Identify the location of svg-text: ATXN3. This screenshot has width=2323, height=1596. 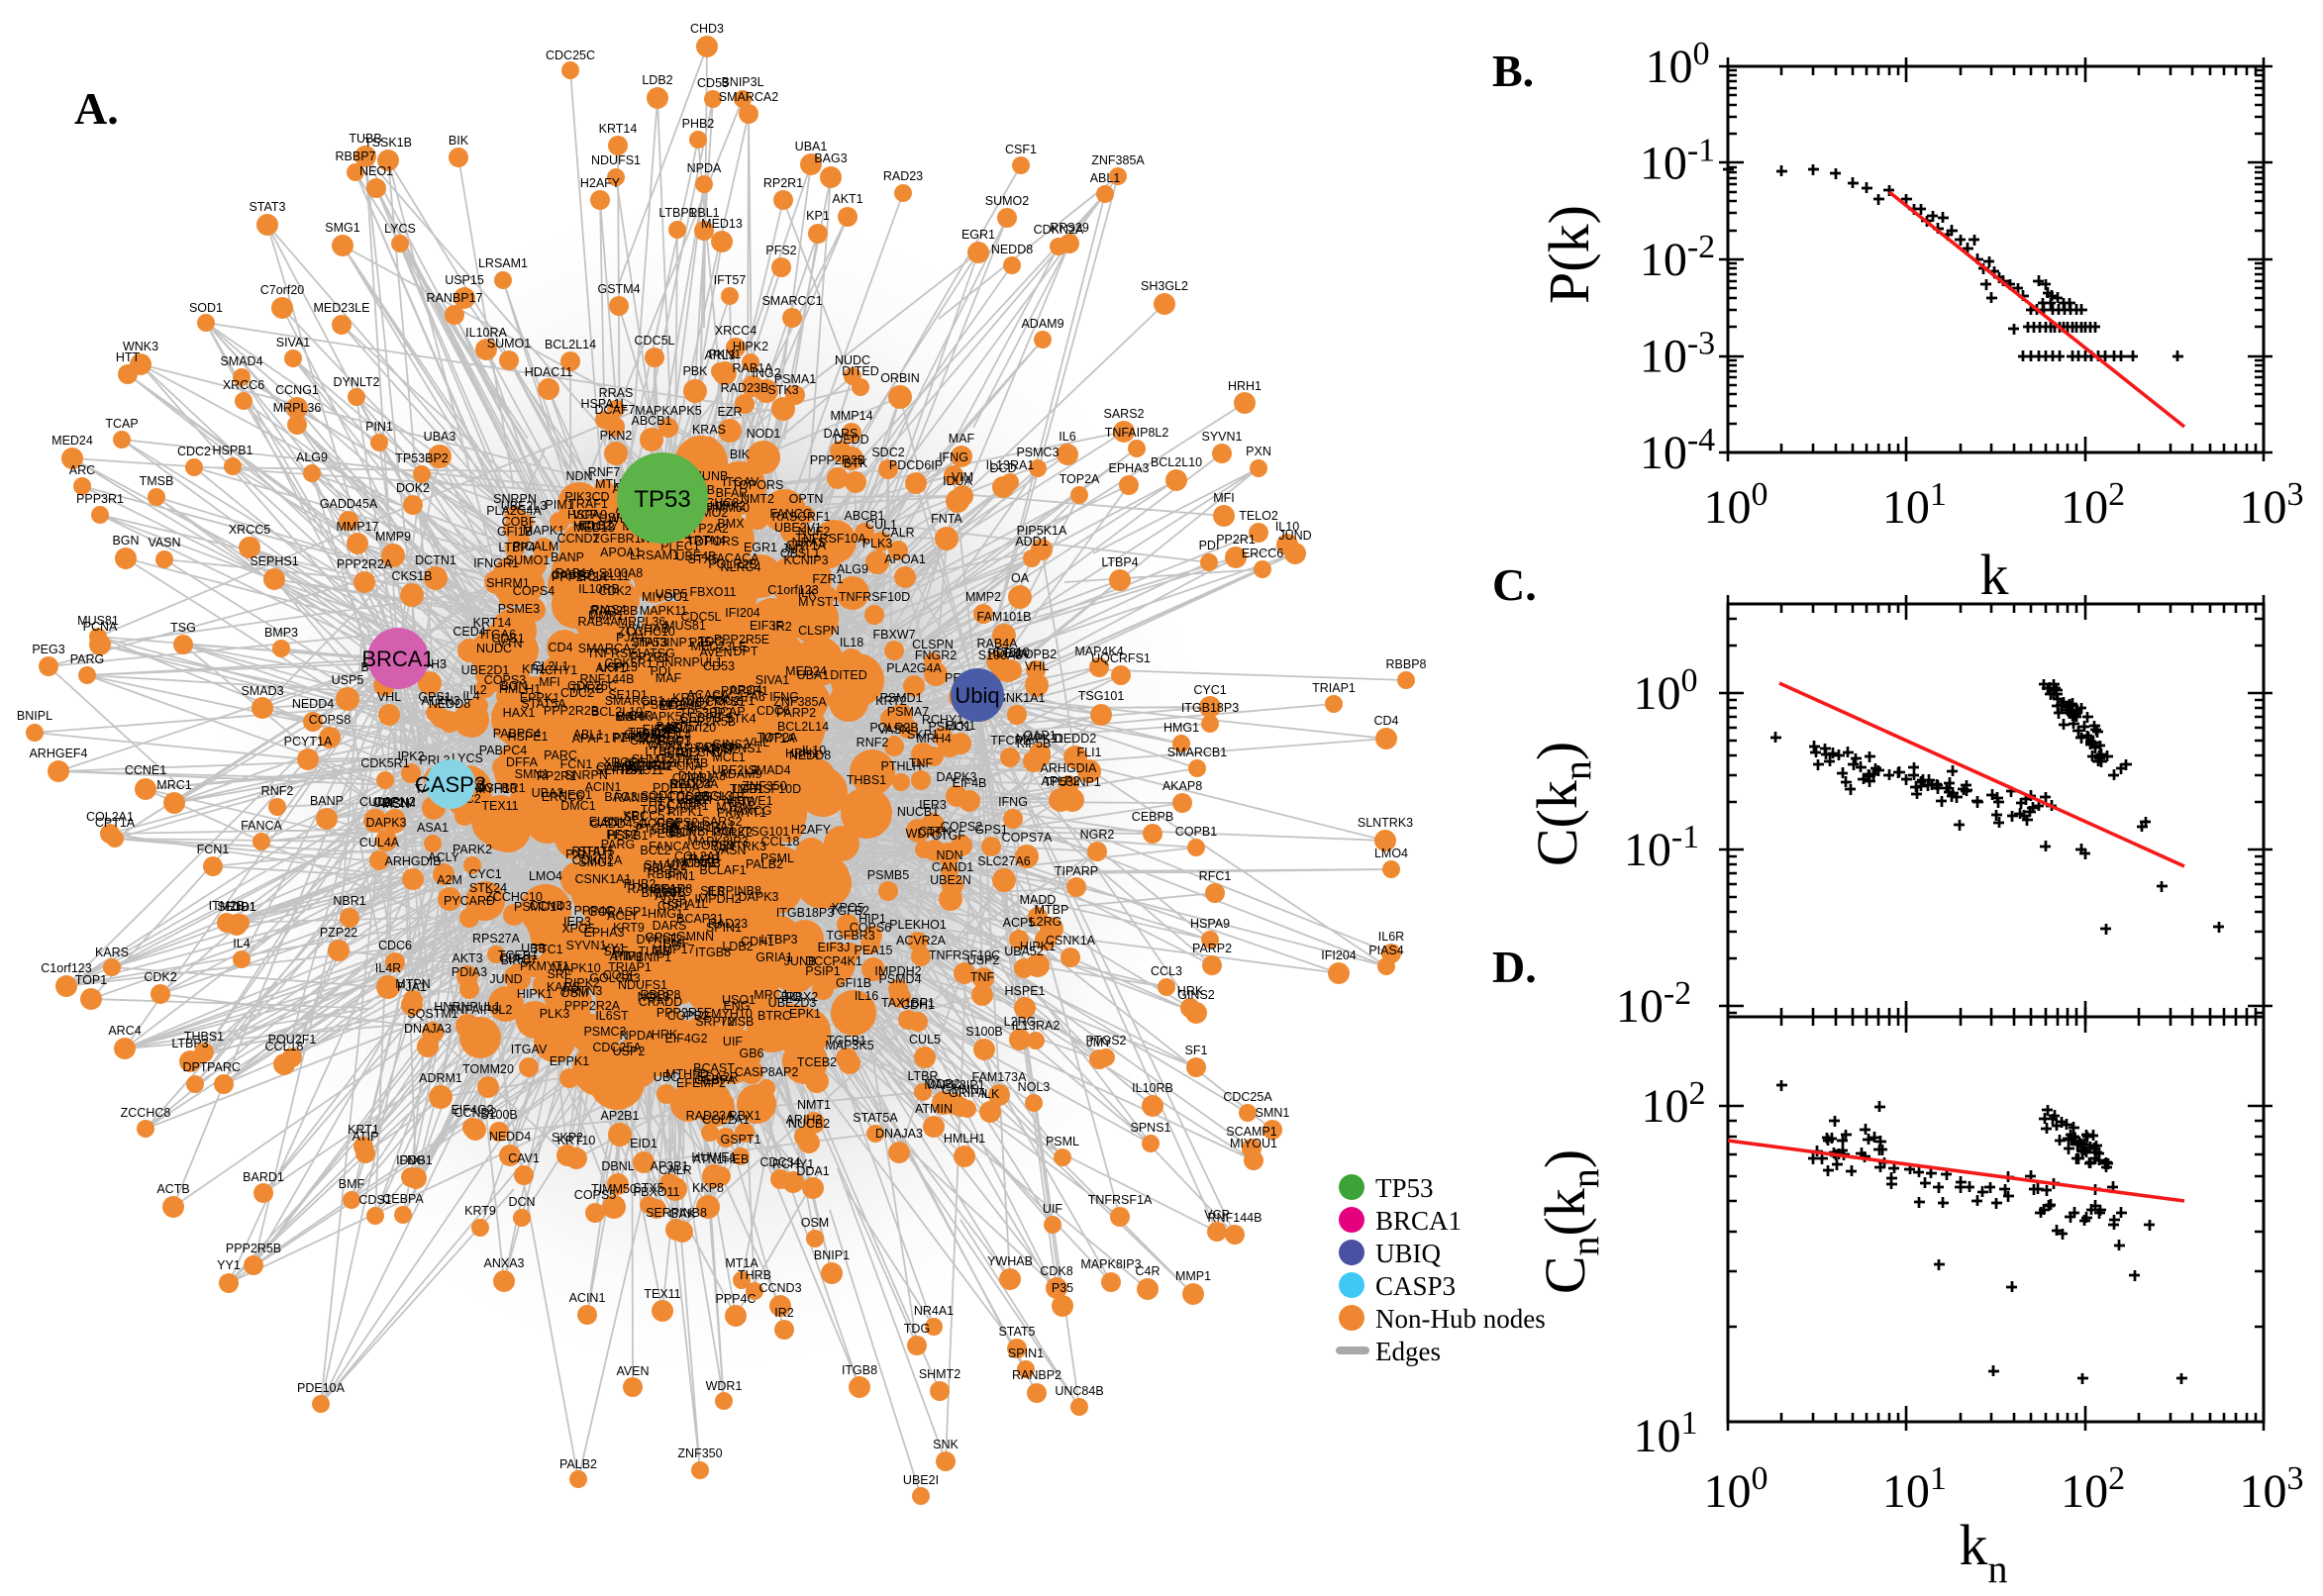
(440, 701).